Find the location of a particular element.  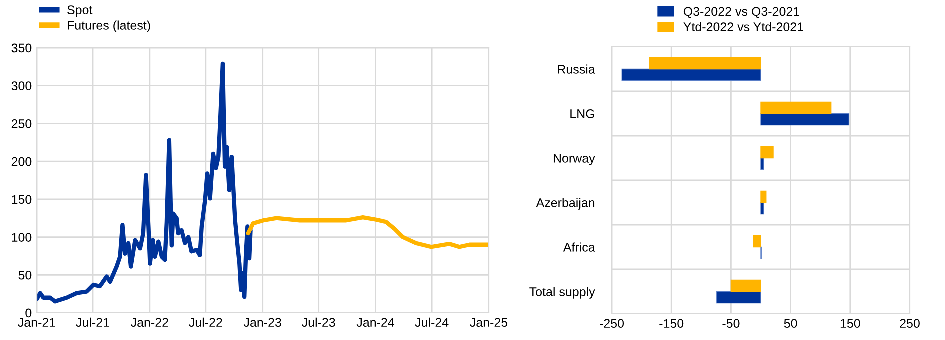

y-tick-label: 200 is located at coordinates (22, 161).